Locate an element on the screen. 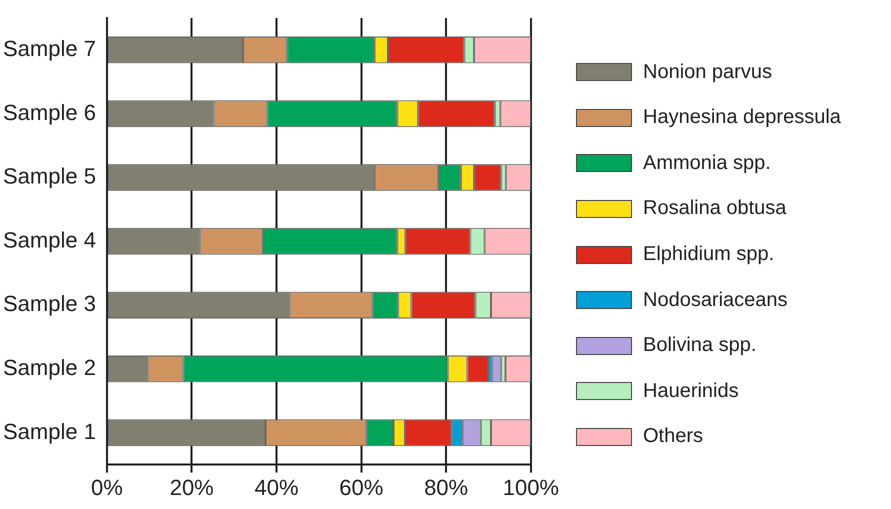 Image resolution: width=891 pixels, height=509 pixels. x-tick-label: 80% is located at coordinates (446, 487).